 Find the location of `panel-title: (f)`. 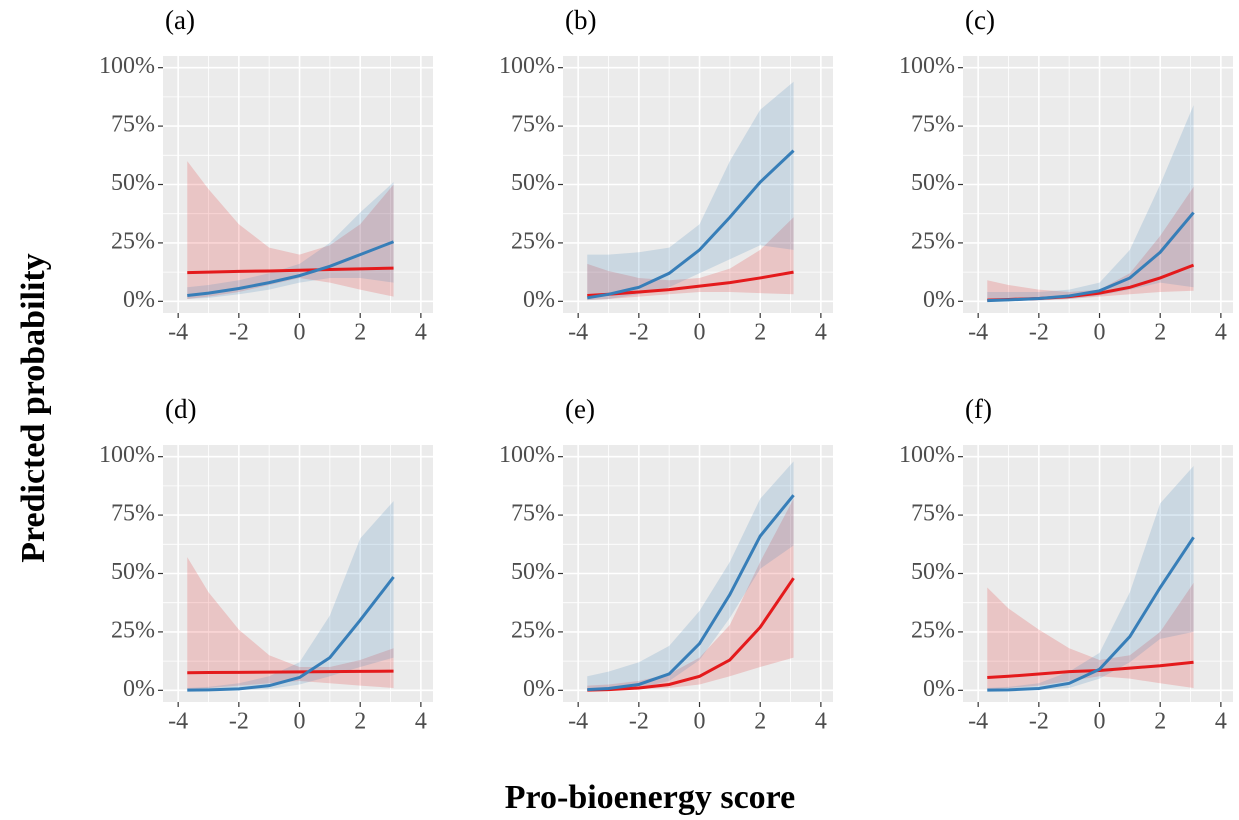

panel-title: (f) is located at coordinates (978, 409).